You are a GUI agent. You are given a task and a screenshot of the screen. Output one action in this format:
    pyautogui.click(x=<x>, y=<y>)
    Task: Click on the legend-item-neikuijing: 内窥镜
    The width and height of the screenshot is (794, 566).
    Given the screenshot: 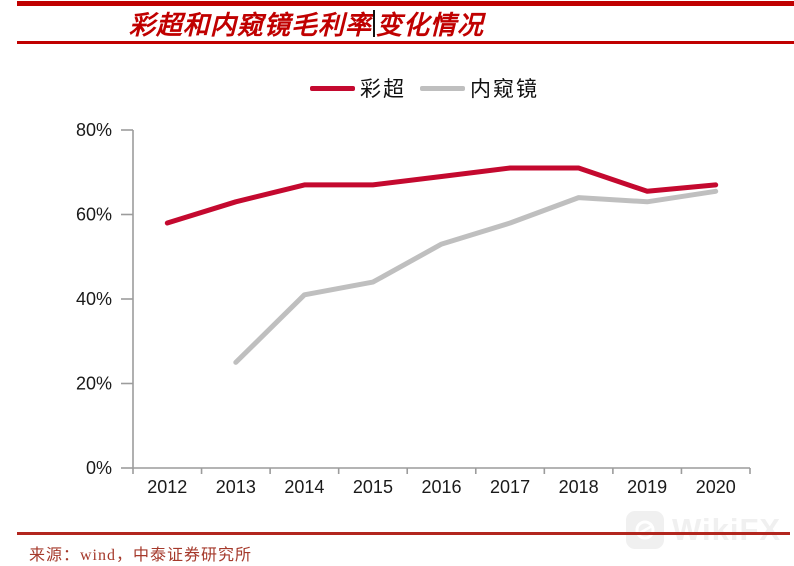 What is the action you would take?
    pyautogui.click(x=479, y=88)
    